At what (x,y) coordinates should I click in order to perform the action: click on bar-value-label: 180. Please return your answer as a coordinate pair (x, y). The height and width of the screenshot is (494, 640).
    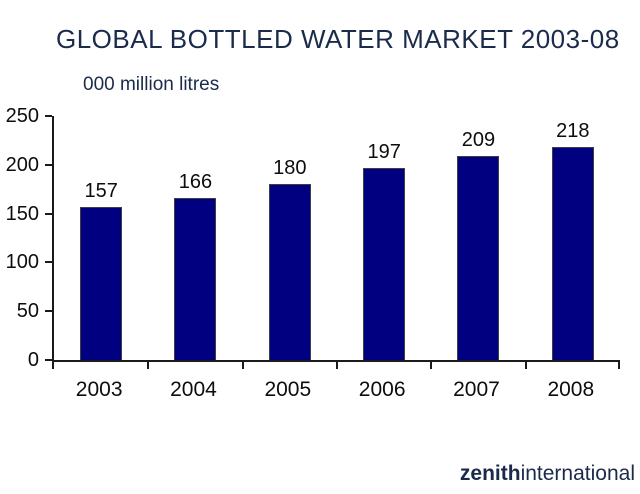
    Looking at the image, I should click on (290, 168).